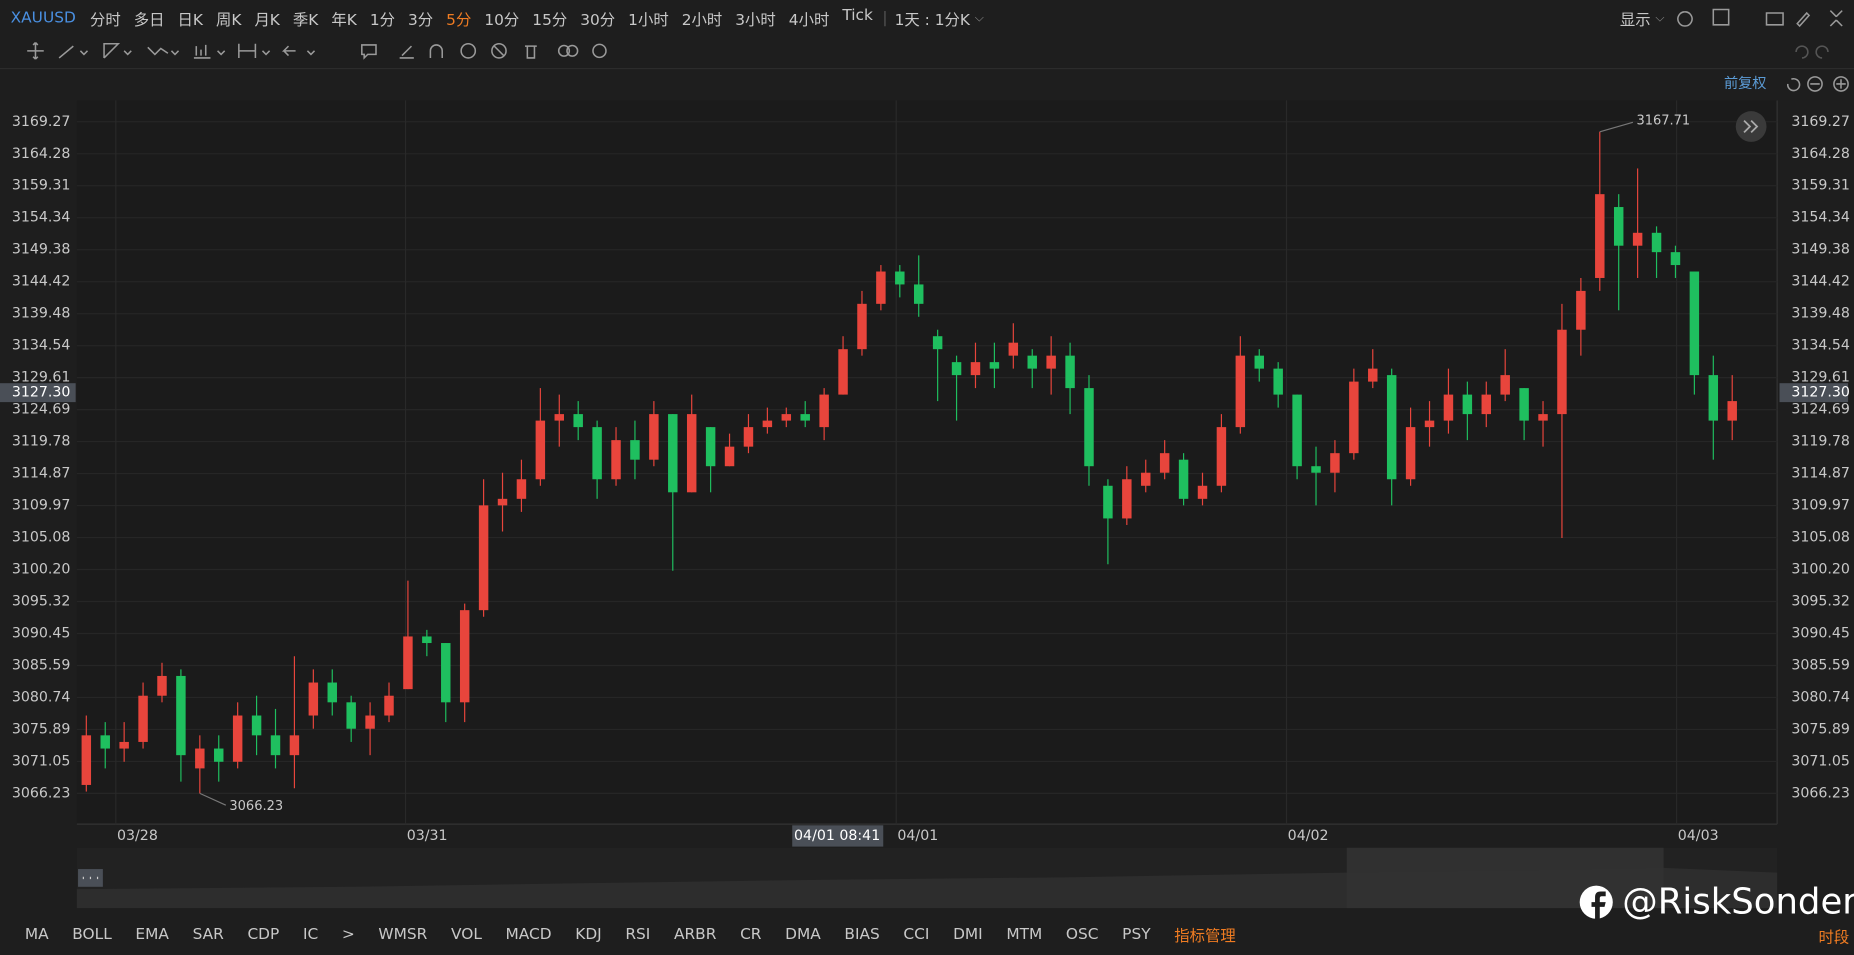 The height and width of the screenshot is (955, 1854). Describe the element at coordinates (550, 20) in the screenshot. I see `period-button: 15分` at that location.